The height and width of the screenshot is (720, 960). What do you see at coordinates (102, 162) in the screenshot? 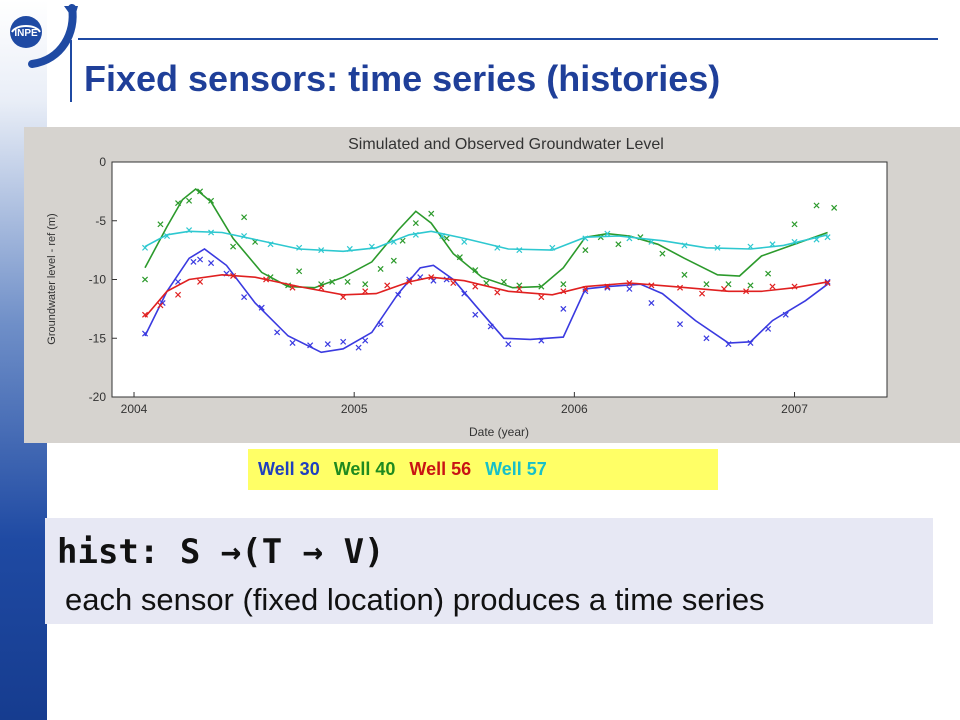
I see `y-tick-label: 0` at bounding box center [102, 162].